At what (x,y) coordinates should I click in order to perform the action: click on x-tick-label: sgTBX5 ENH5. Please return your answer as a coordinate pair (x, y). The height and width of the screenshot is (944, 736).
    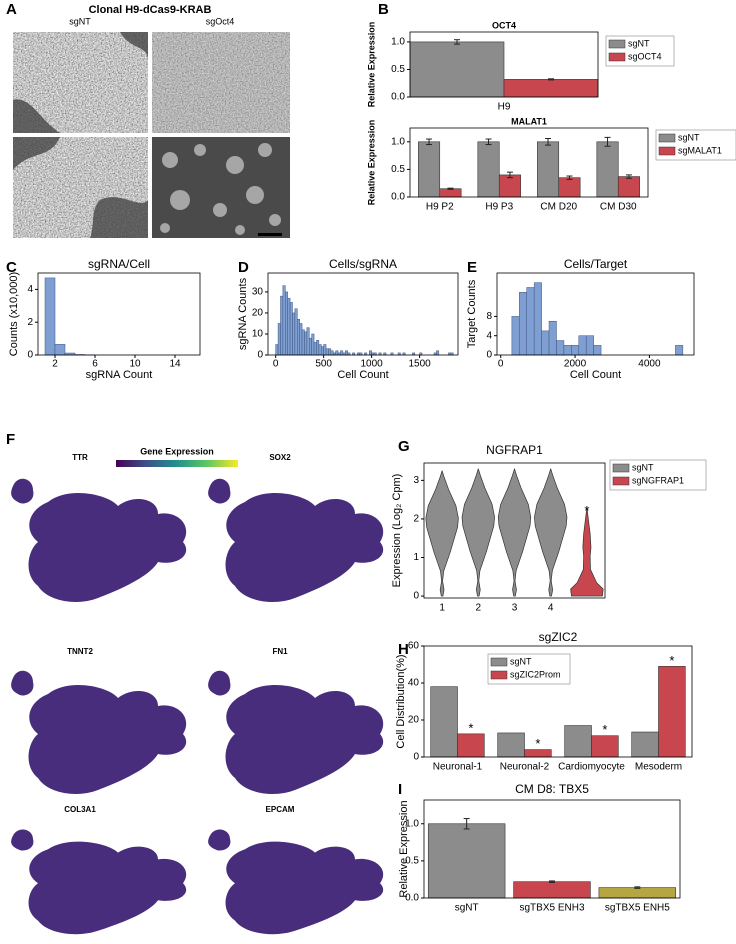
    Looking at the image, I should click on (637, 908).